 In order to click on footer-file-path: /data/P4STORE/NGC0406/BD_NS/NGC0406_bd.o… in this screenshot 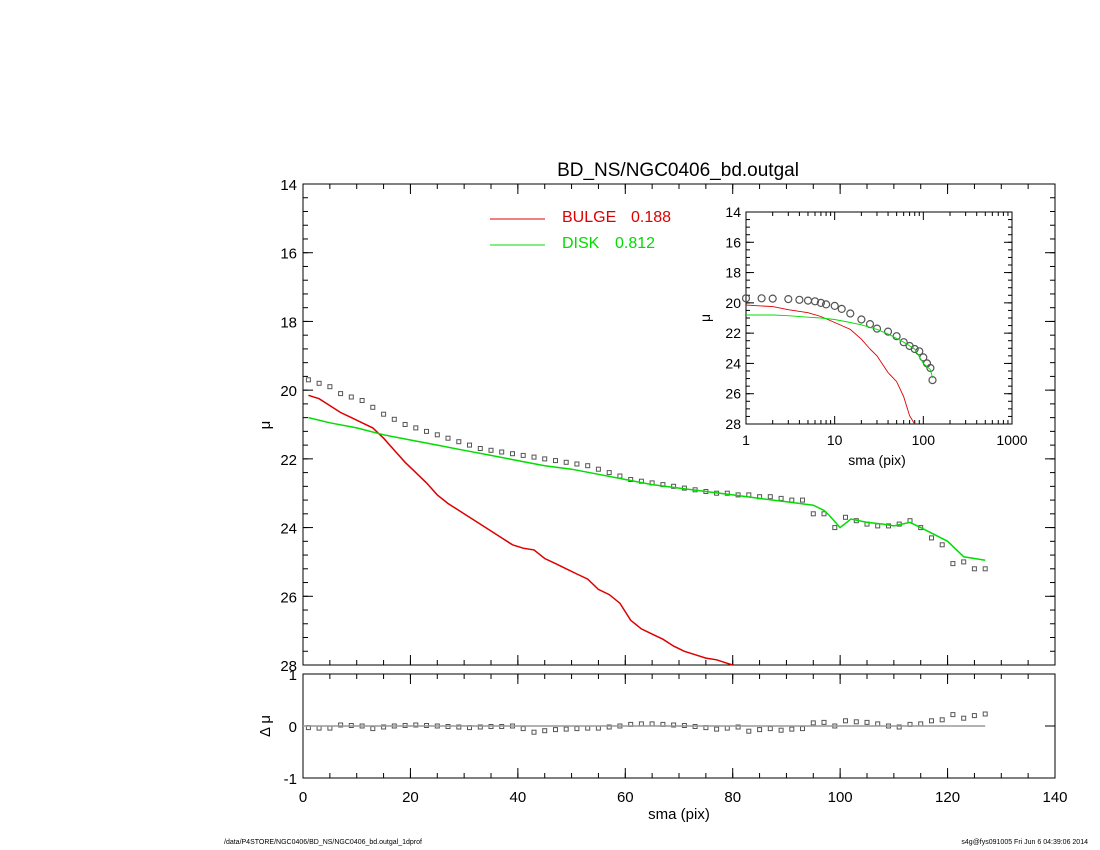, I will do `click(323, 842)`.